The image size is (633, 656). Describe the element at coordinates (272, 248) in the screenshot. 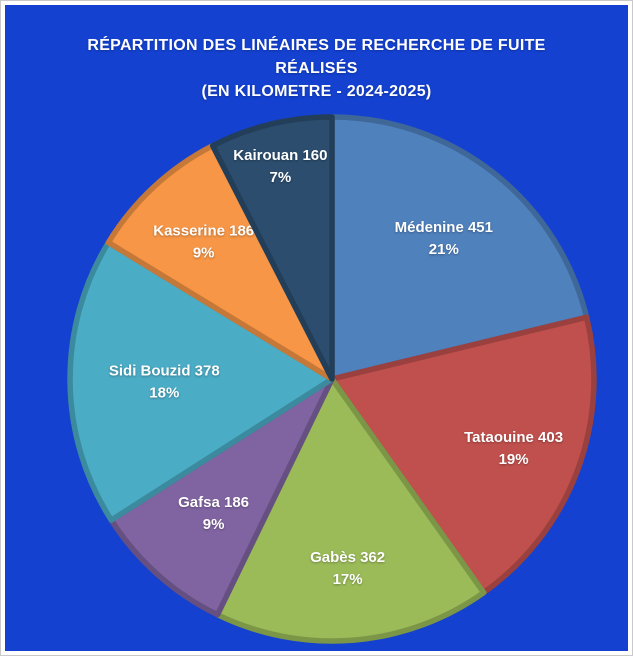

I see `pie-slice-kairouan` at that location.